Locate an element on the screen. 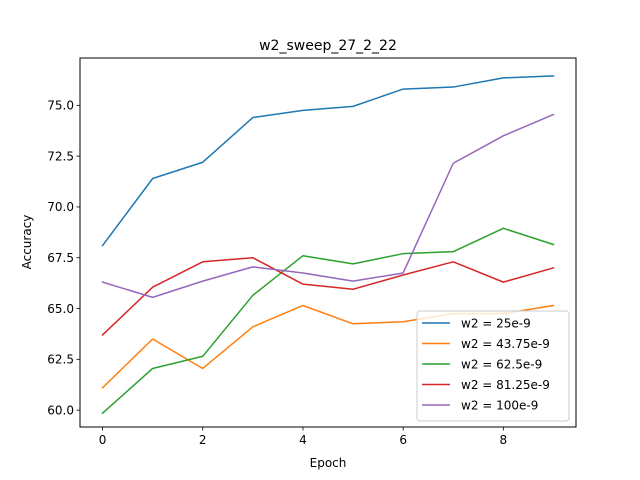 This screenshot has width=640, height=480. legend-box is located at coordinates (493, 366).